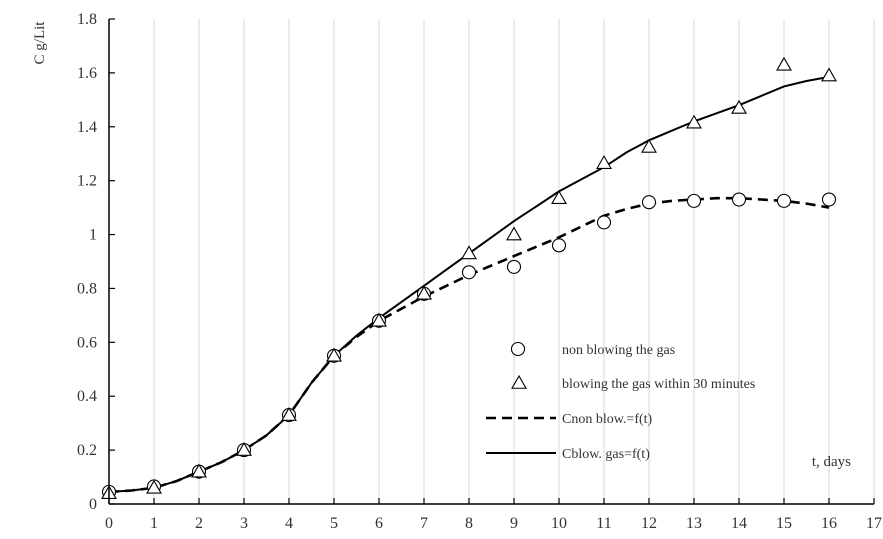 The image size is (883, 539). What do you see at coordinates (87, 181) in the screenshot?
I see `y-tick-label: 1.2` at bounding box center [87, 181].